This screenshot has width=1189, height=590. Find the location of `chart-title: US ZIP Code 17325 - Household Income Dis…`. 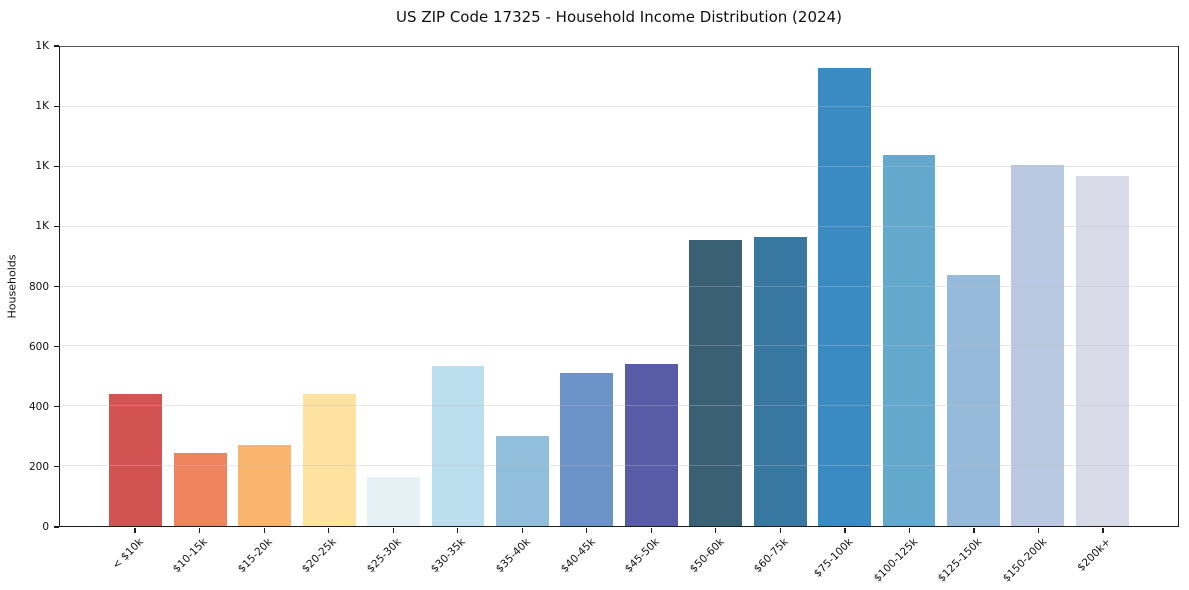

chart-title: US ZIP Code 17325 - Household Income Dis… is located at coordinates (619, 17).